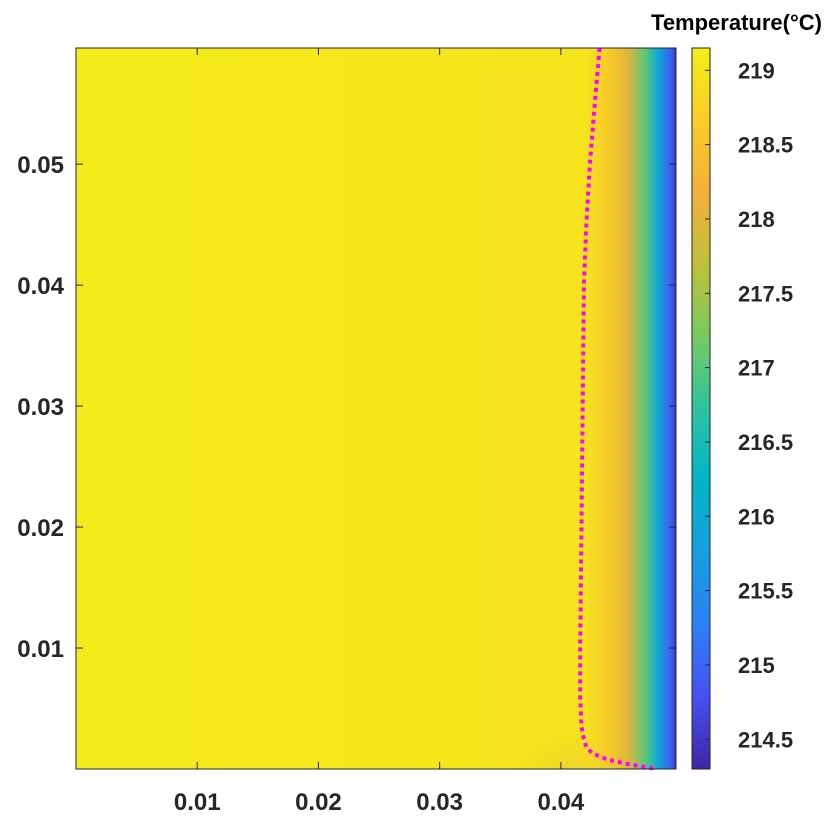 The height and width of the screenshot is (816, 830). Describe the element at coordinates (736, 22) in the screenshot. I see `colorbar-title: Temperature(°C)` at that location.